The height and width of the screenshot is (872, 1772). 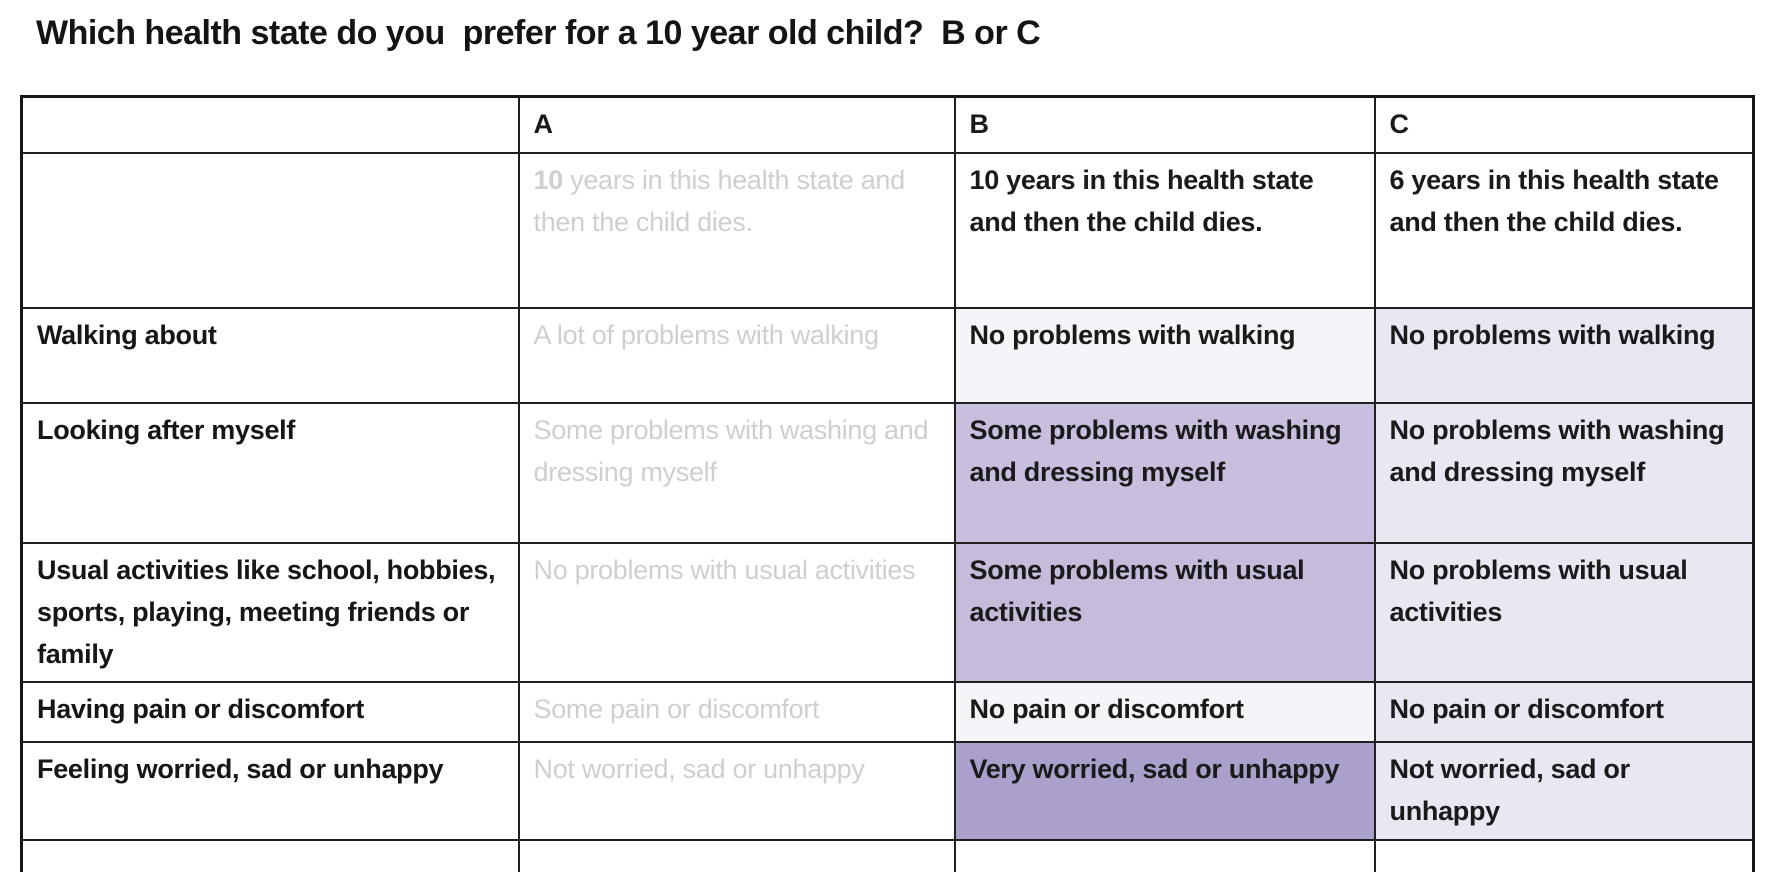 What do you see at coordinates (1164, 124) in the screenshot?
I see `header-b: B` at bounding box center [1164, 124].